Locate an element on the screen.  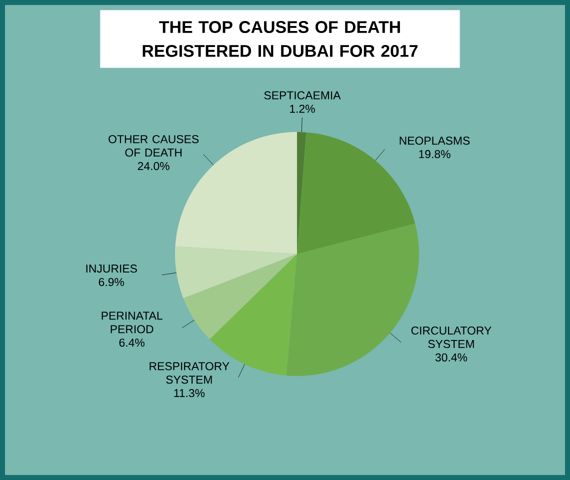
data-label: 11.3% is located at coordinates (189, 393).